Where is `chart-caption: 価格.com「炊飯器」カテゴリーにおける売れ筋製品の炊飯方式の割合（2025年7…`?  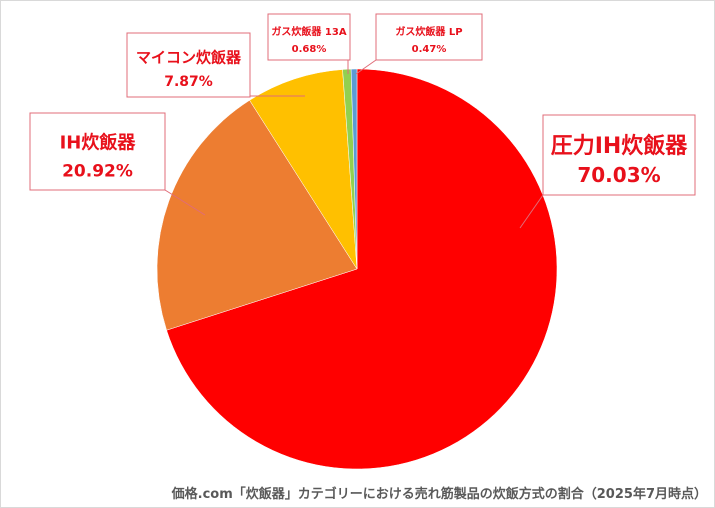 chart-caption: 価格.com「炊飯器」カテゴリーにおける売れ筋製品の炊飯方式の割合（2025年7… is located at coordinates (439, 494).